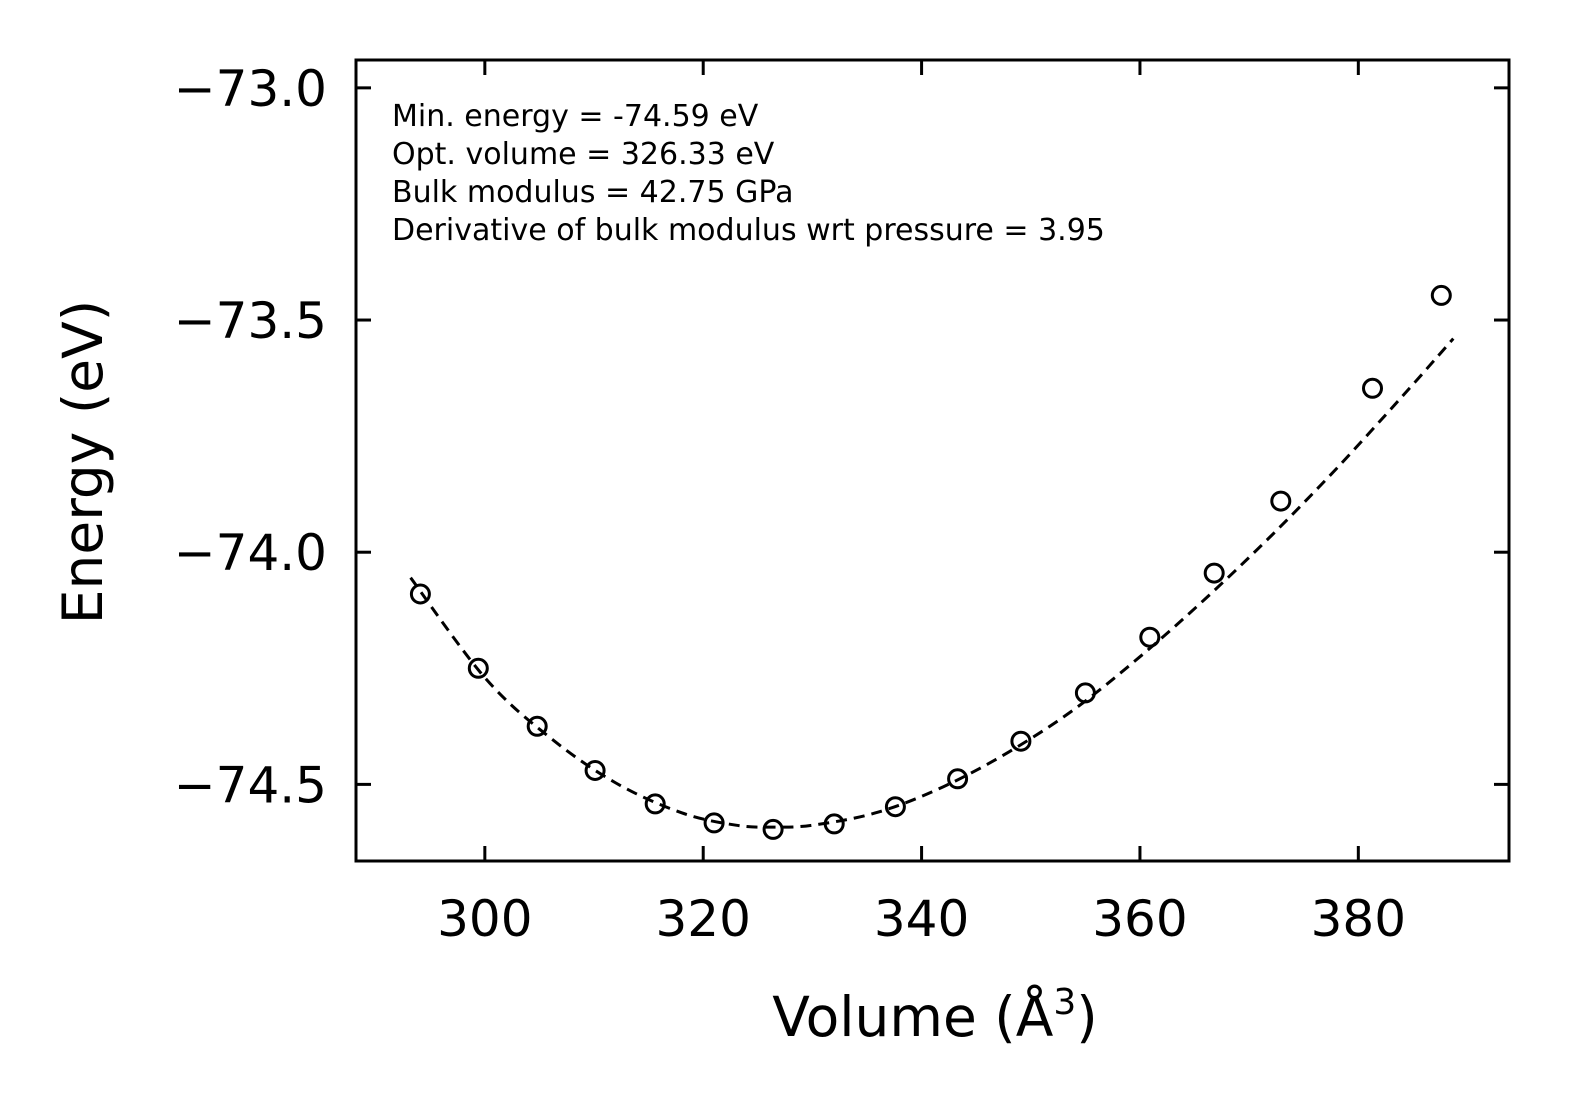  Describe the element at coordinates (1358, 919) in the screenshot. I see `x-tick-label-380: 380` at that location.